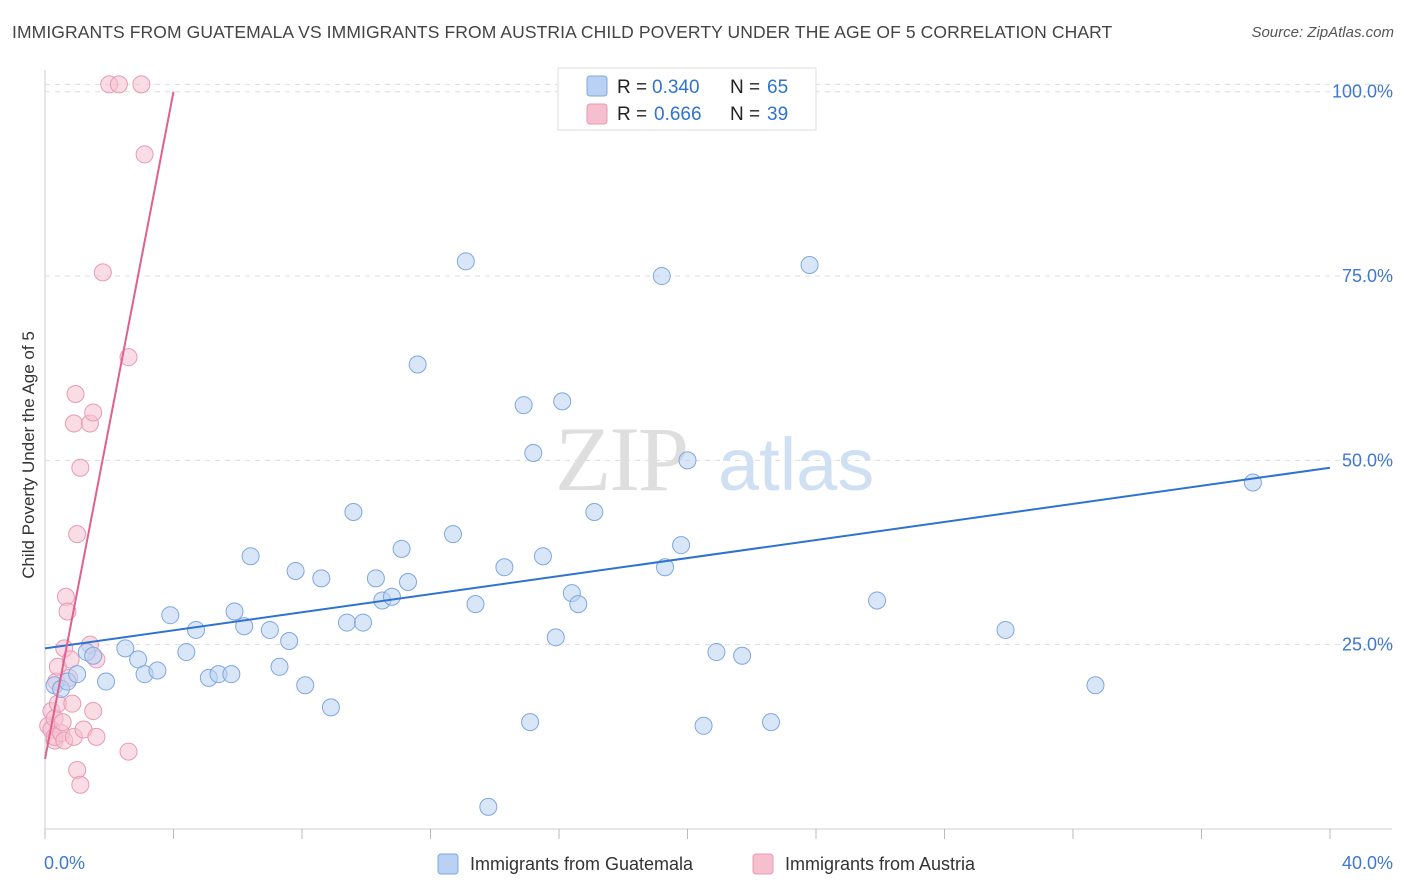  What do you see at coordinates (763, 864) in the screenshot?
I see `bottom-legend-swatch-austria` at bounding box center [763, 864].